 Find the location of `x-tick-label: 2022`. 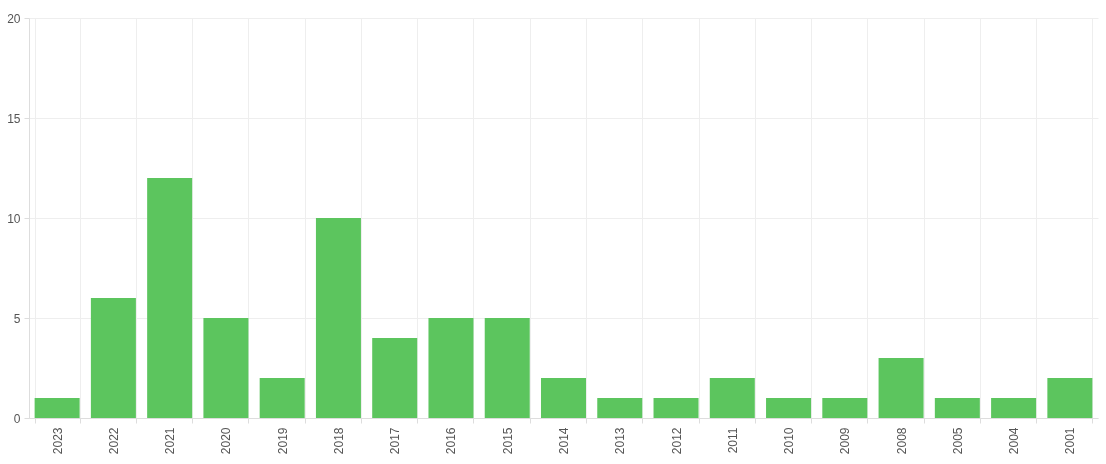

x-tick-label: 2022 is located at coordinates (113, 441).